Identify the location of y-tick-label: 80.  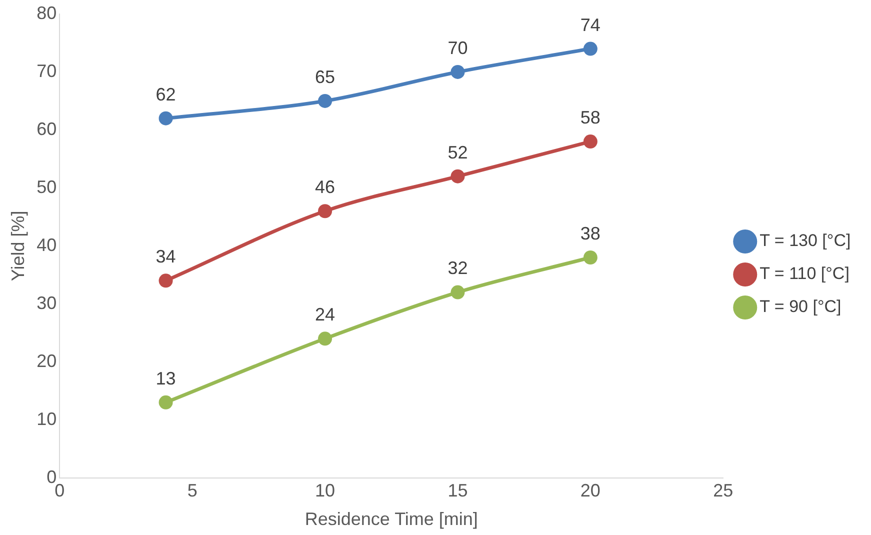
(46, 12).